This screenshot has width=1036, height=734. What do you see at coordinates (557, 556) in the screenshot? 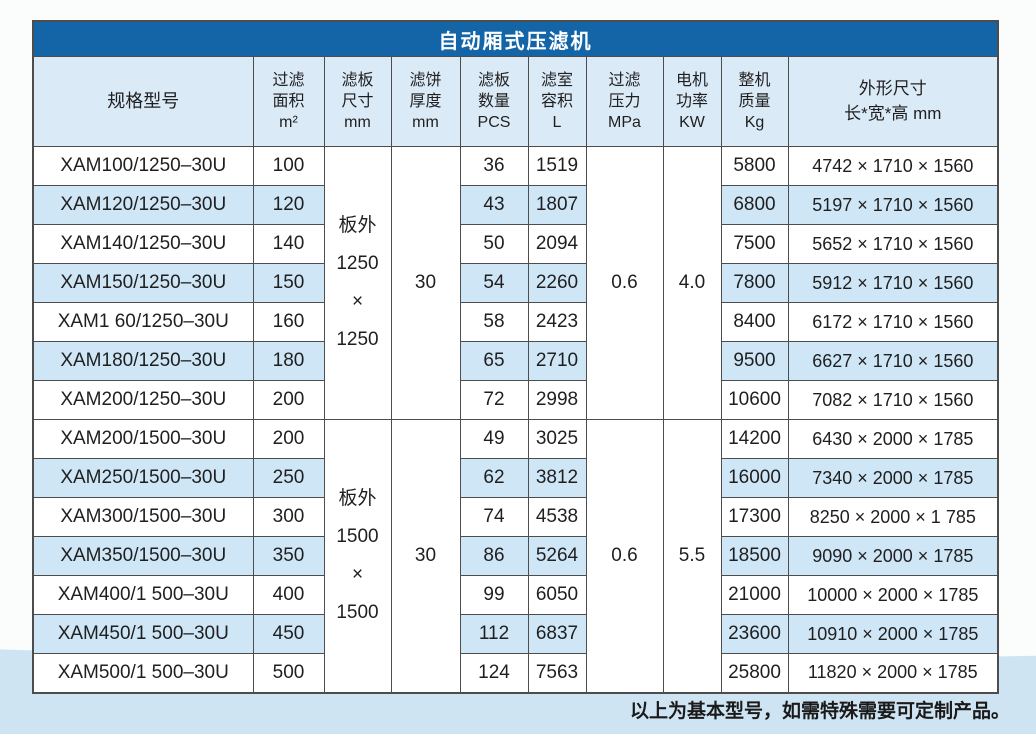
I see `chamber-volume-cell: 5264` at bounding box center [557, 556].